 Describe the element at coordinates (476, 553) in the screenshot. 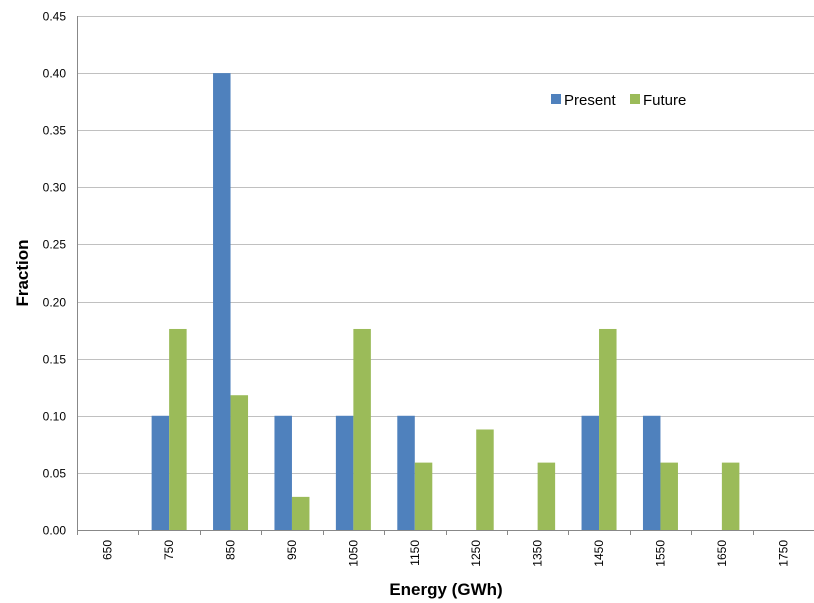

I see `x-tick-label: 1250` at that location.